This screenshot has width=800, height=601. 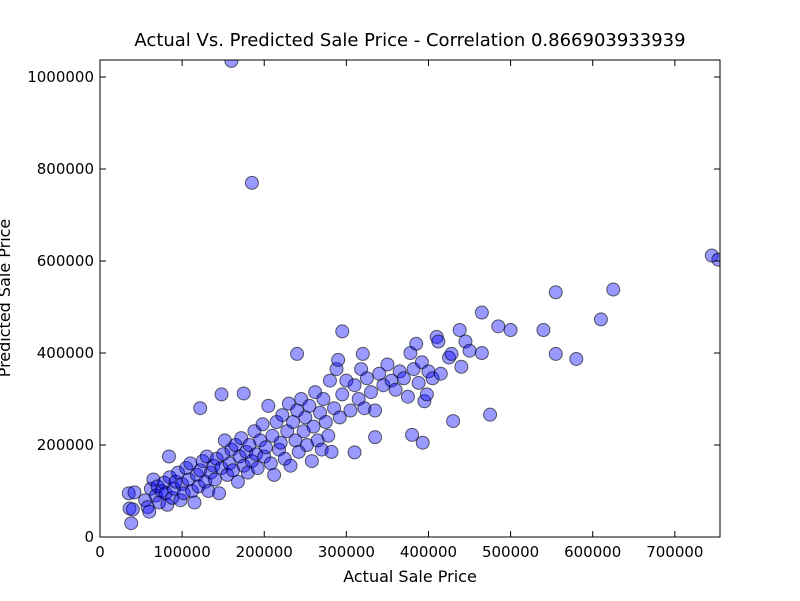 I want to click on y-tick-label: 600000, so click(x=65, y=261).